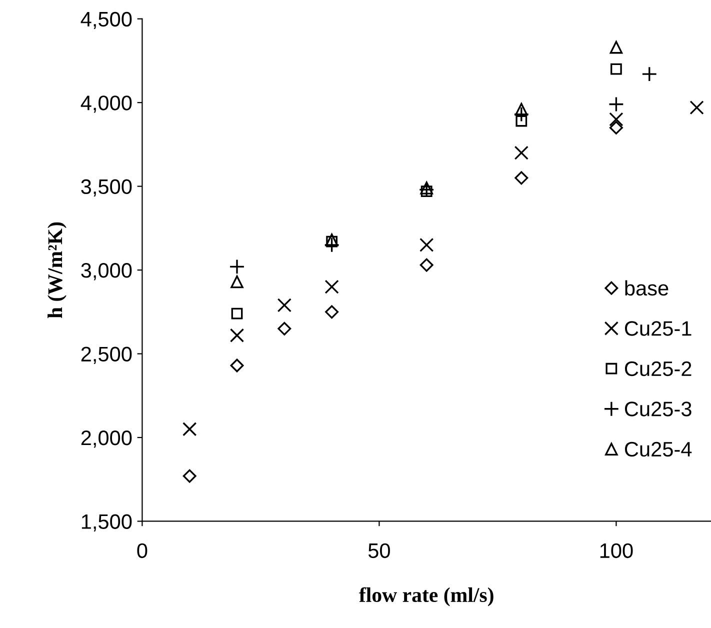 The height and width of the screenshot is (628, 711). Describe the element at coordinates (57, 270) in the screenshot. I see `y-axis-title: h (W/m²K)` at that location.